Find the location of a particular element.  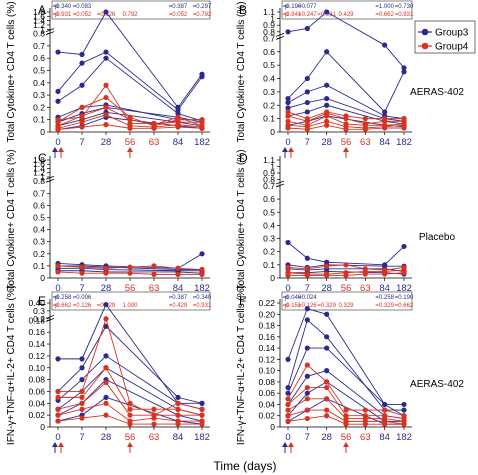

p-value: =0.024 is located at coordinates (307, 298).